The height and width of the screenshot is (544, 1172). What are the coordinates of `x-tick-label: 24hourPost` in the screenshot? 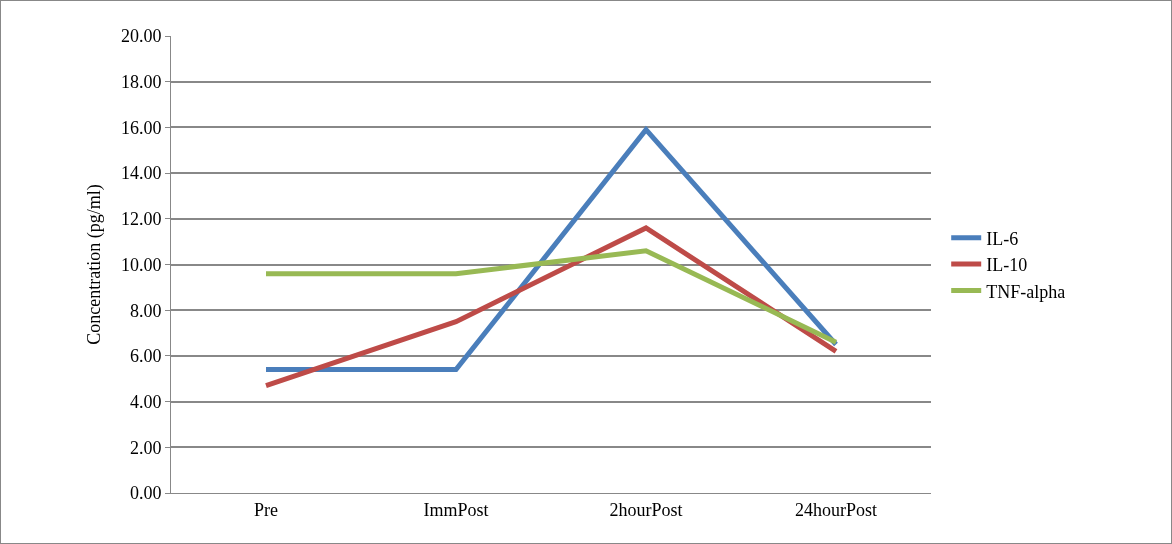 It's located at (836, 509).